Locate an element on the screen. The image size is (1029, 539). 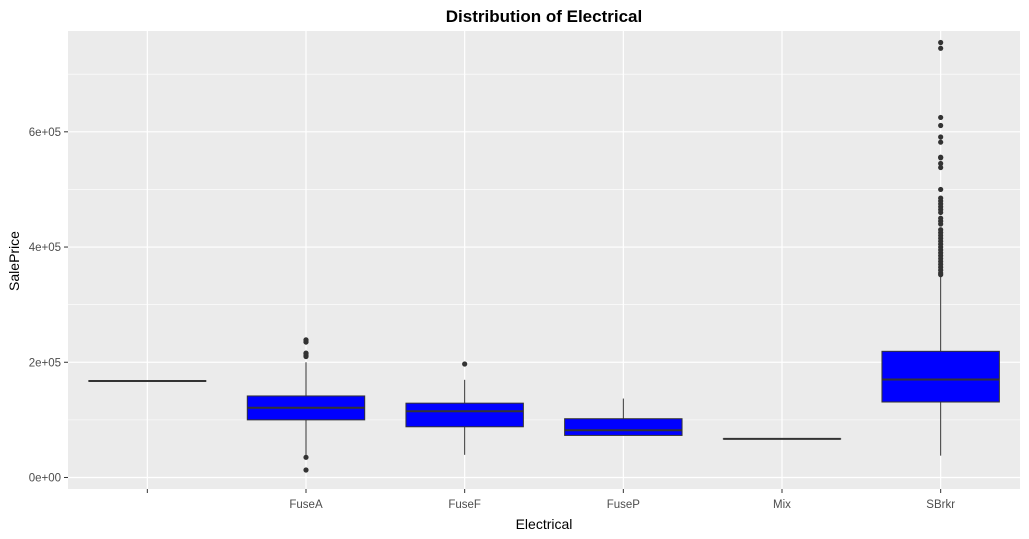
x-tick-label: FuseA is located at coordinates (306, 505).